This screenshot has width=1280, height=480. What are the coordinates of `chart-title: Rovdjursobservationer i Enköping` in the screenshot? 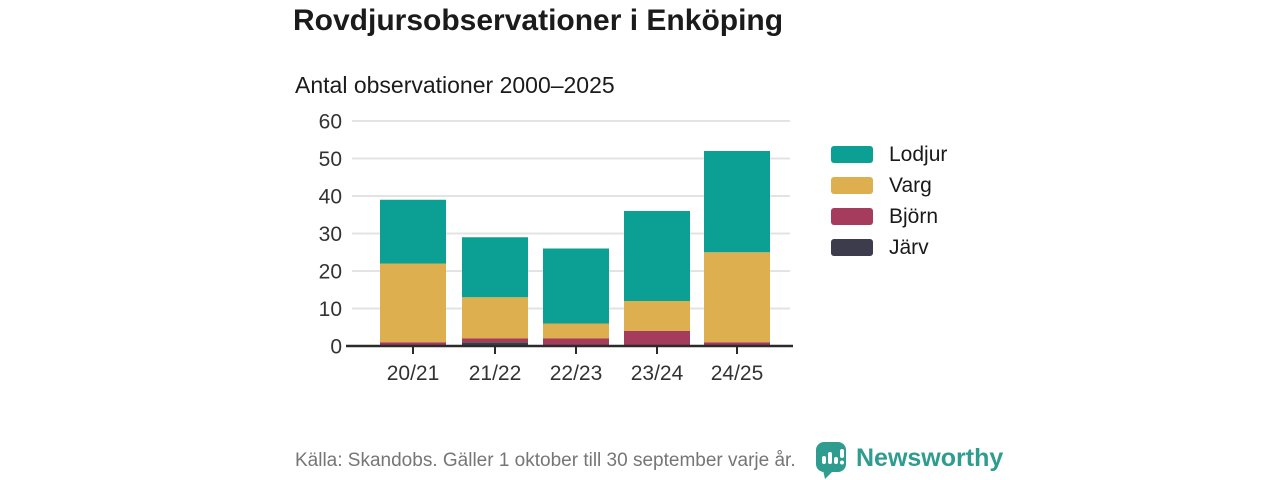 It's located at (538, 20).